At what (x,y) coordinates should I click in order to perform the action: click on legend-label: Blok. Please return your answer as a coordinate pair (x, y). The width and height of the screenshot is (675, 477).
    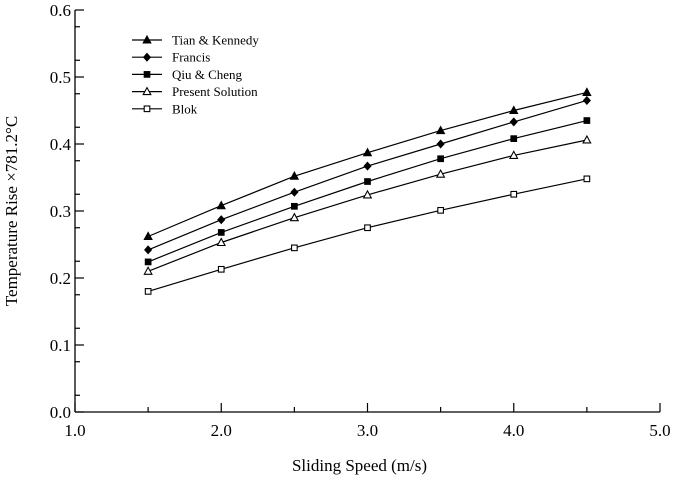
    Looking at the image, I should click on (185, 108).